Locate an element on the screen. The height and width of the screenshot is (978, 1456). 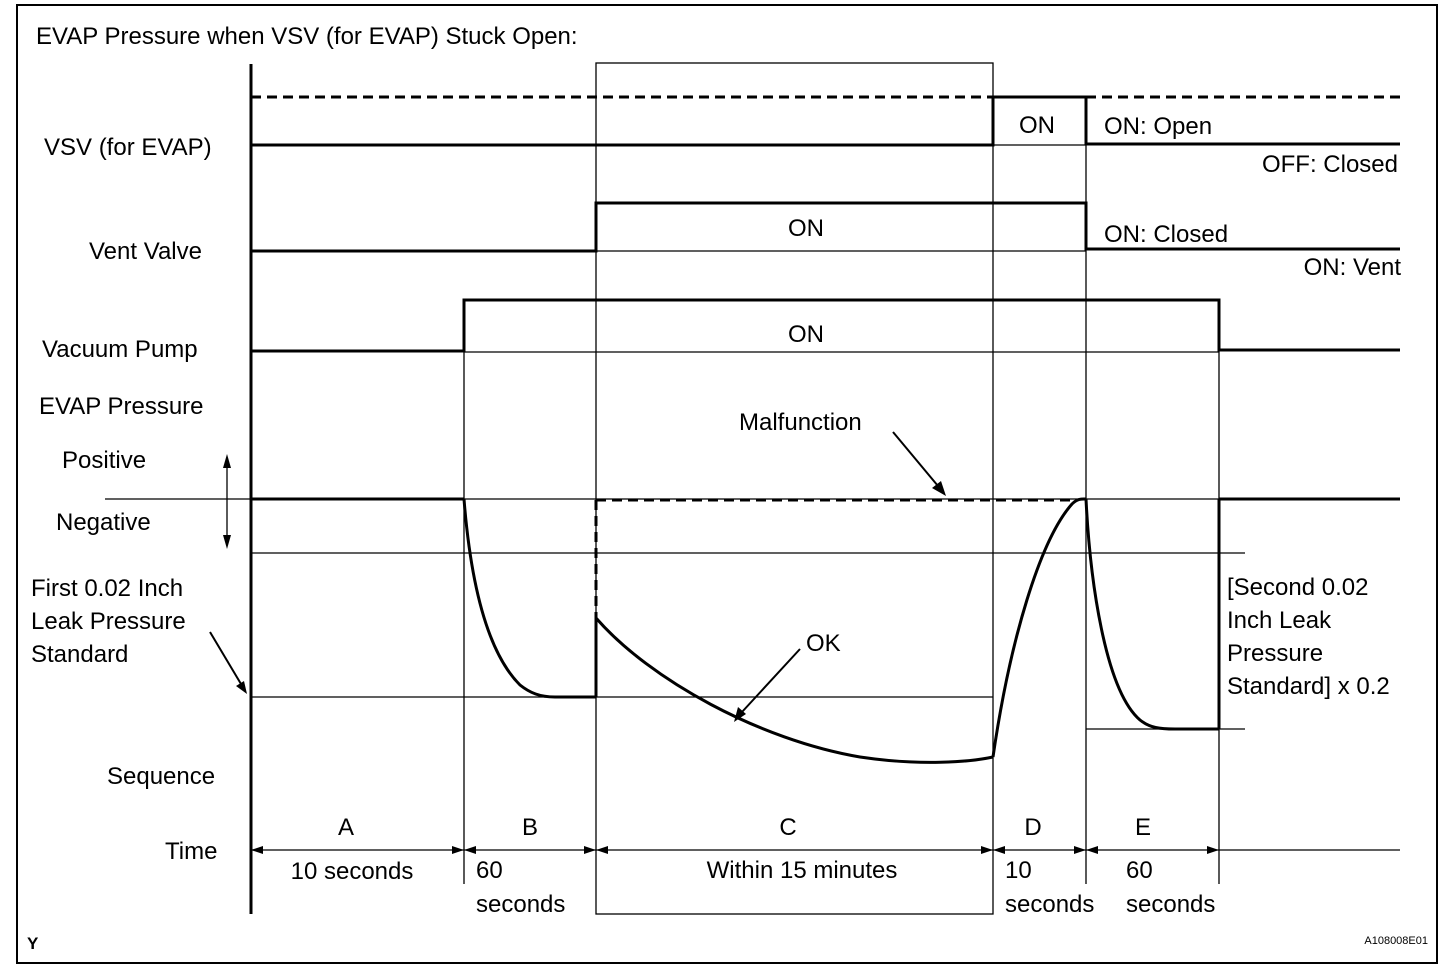
second-standard-label-2: Inch Leak is located at coordinates (1279, 620).